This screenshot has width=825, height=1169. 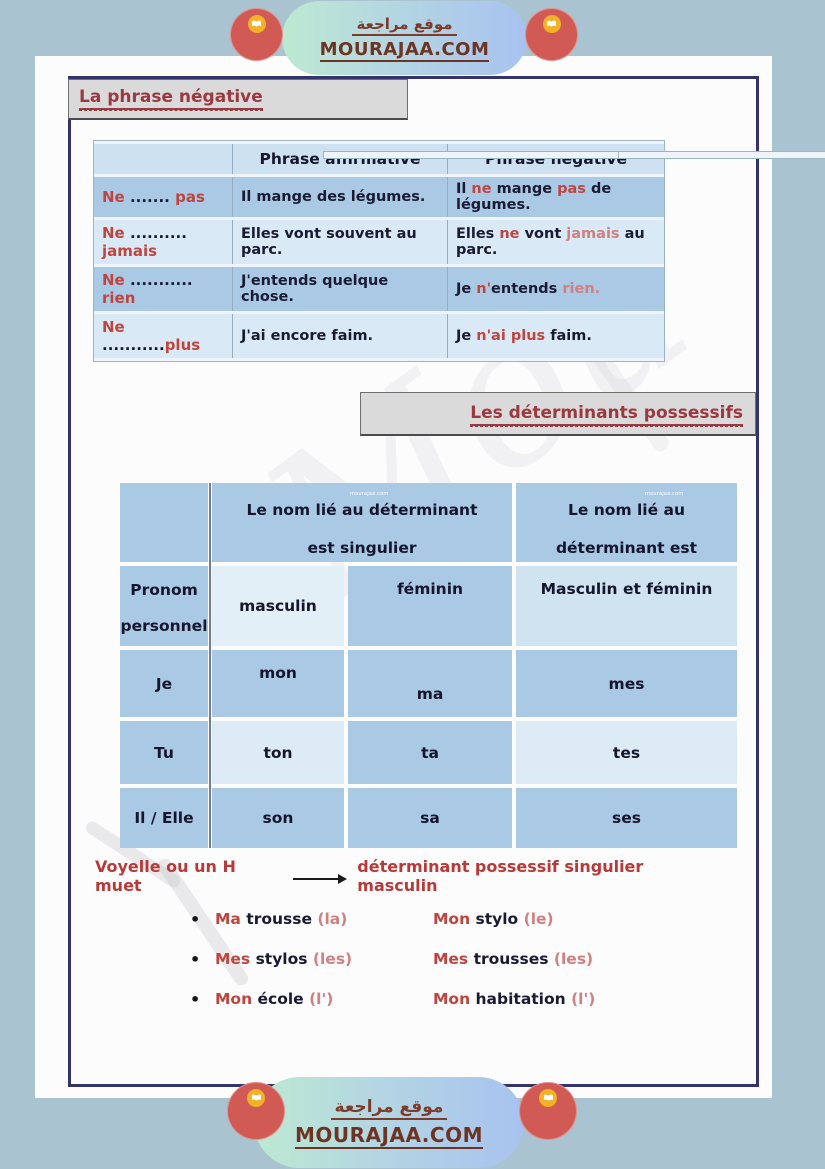 What do you see at coordinates (278, 683) in the screenshot?
I see `determiner-cell: mon` at bounding box center [278, 683].